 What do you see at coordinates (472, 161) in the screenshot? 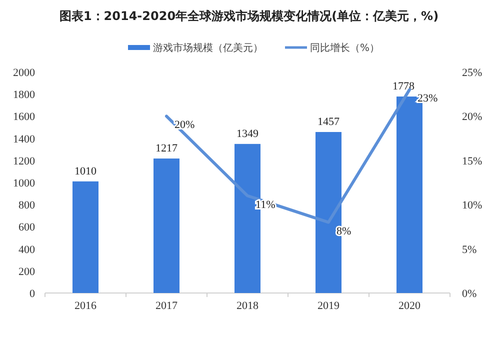
I see `y2-tick-label: 15%` at bounding box center [472, 161].